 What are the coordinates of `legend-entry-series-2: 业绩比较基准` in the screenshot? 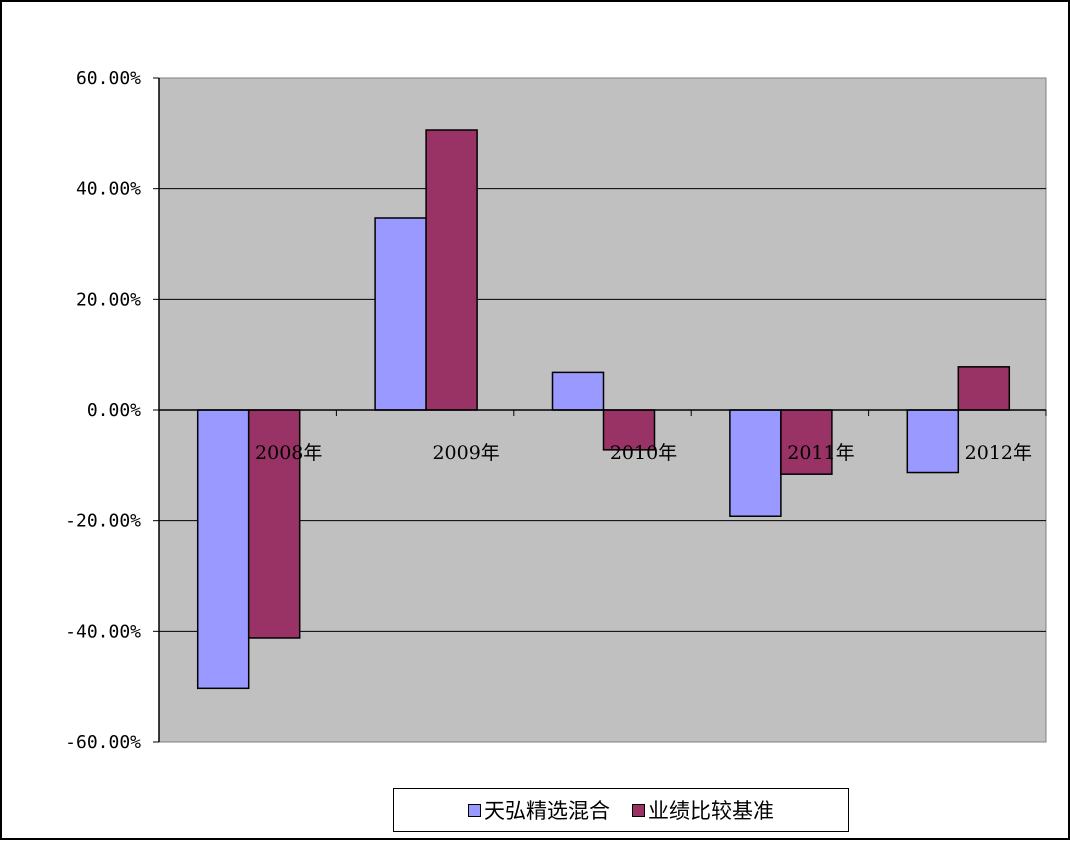 It's located at (703, 810).